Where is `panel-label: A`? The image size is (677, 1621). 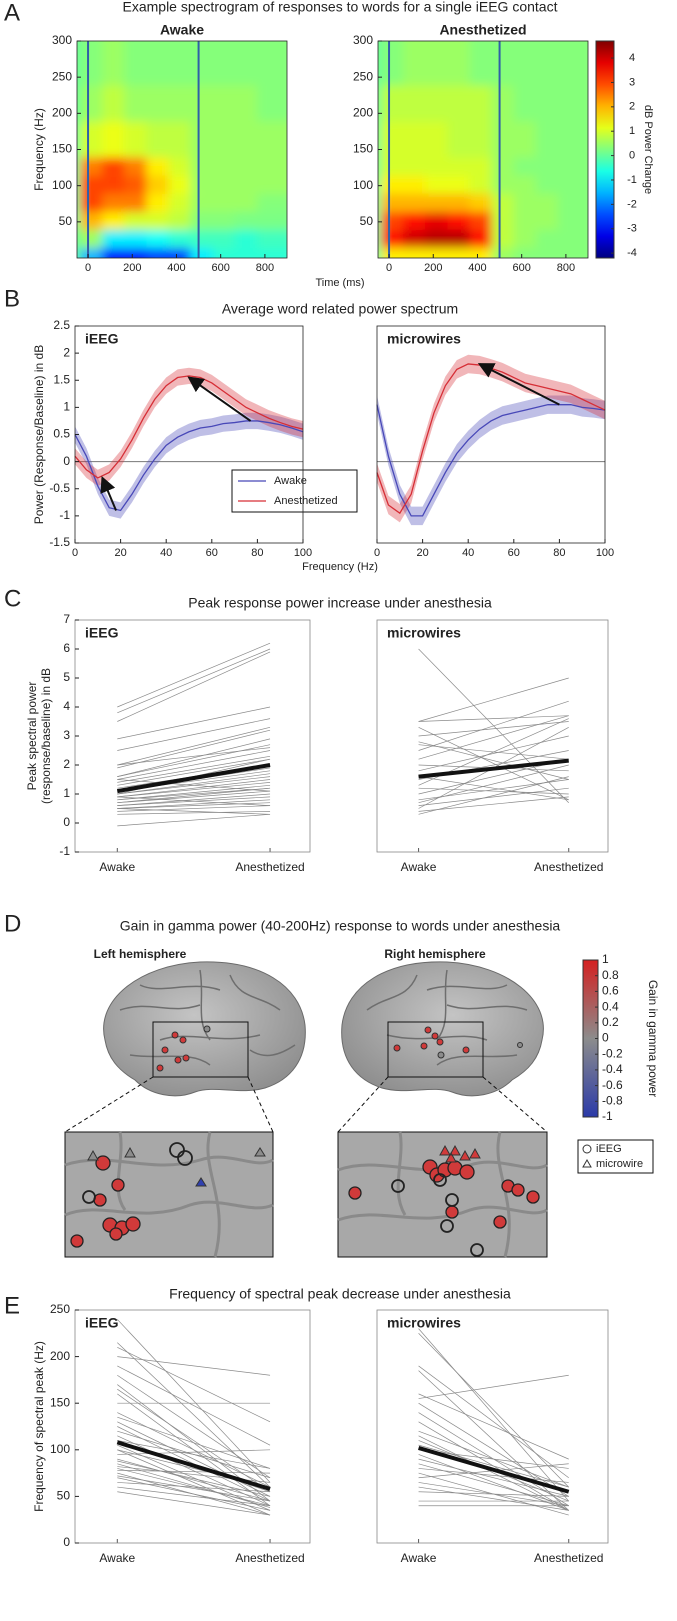 panel-label: A is located at coordinates (12, 13).